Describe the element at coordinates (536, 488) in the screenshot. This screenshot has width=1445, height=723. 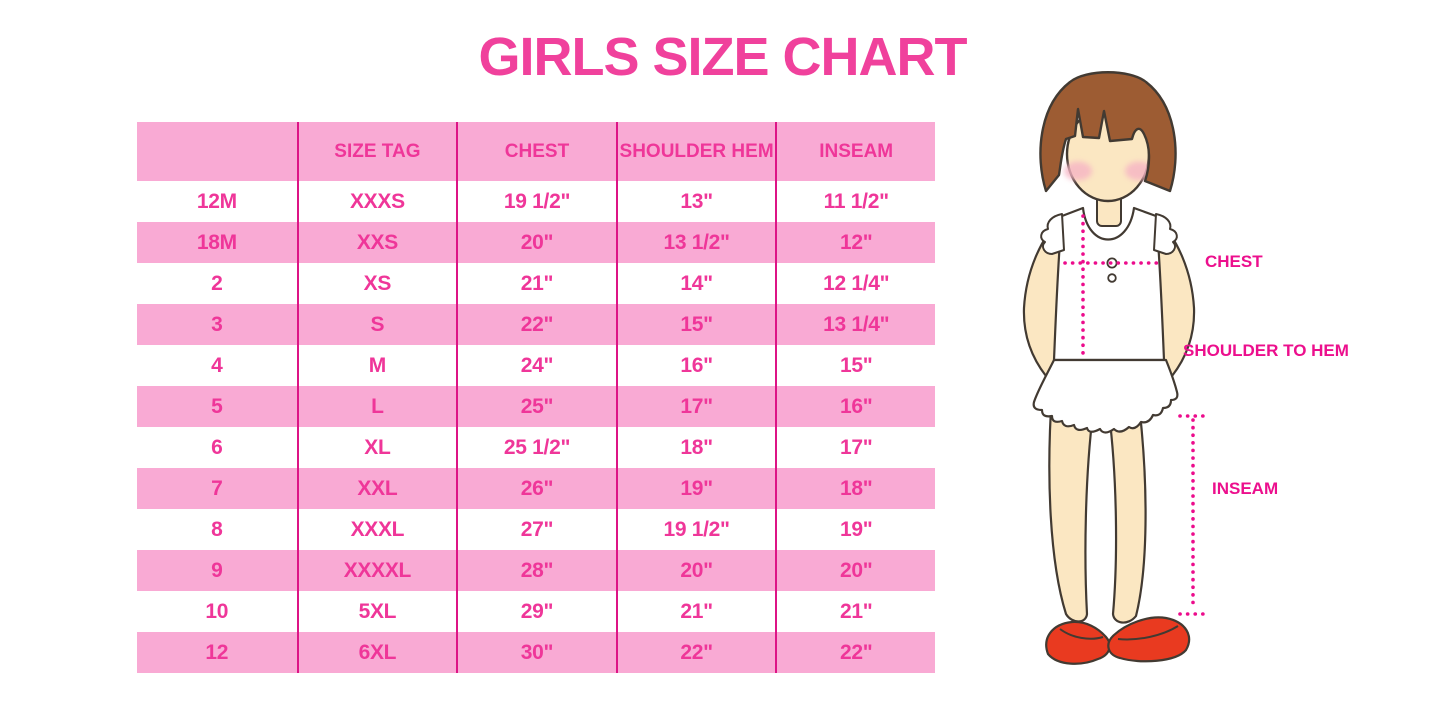
I see `cell-chest: 26"` at that location.